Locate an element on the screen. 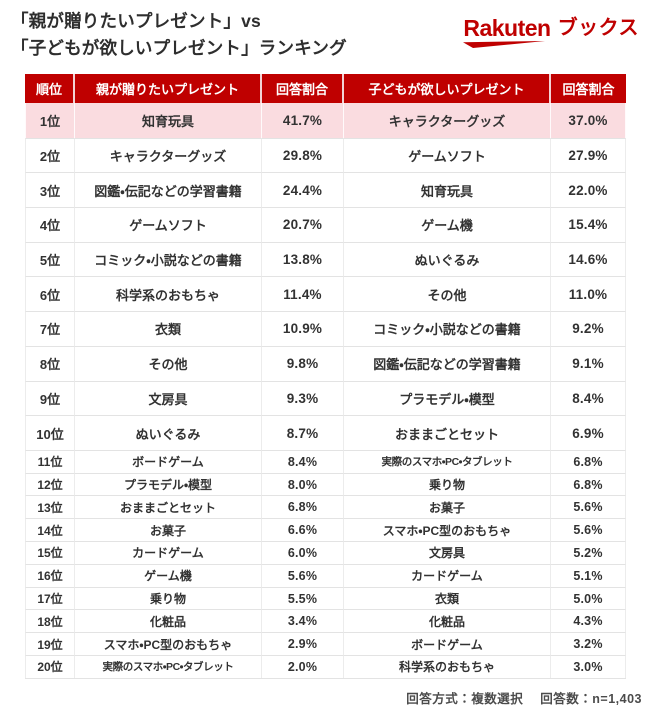 Image resolution: width=650 pixels, height=717 pixels. parent-item-cell: 科学系のおもちゃ is located at coordinates (168, 294).